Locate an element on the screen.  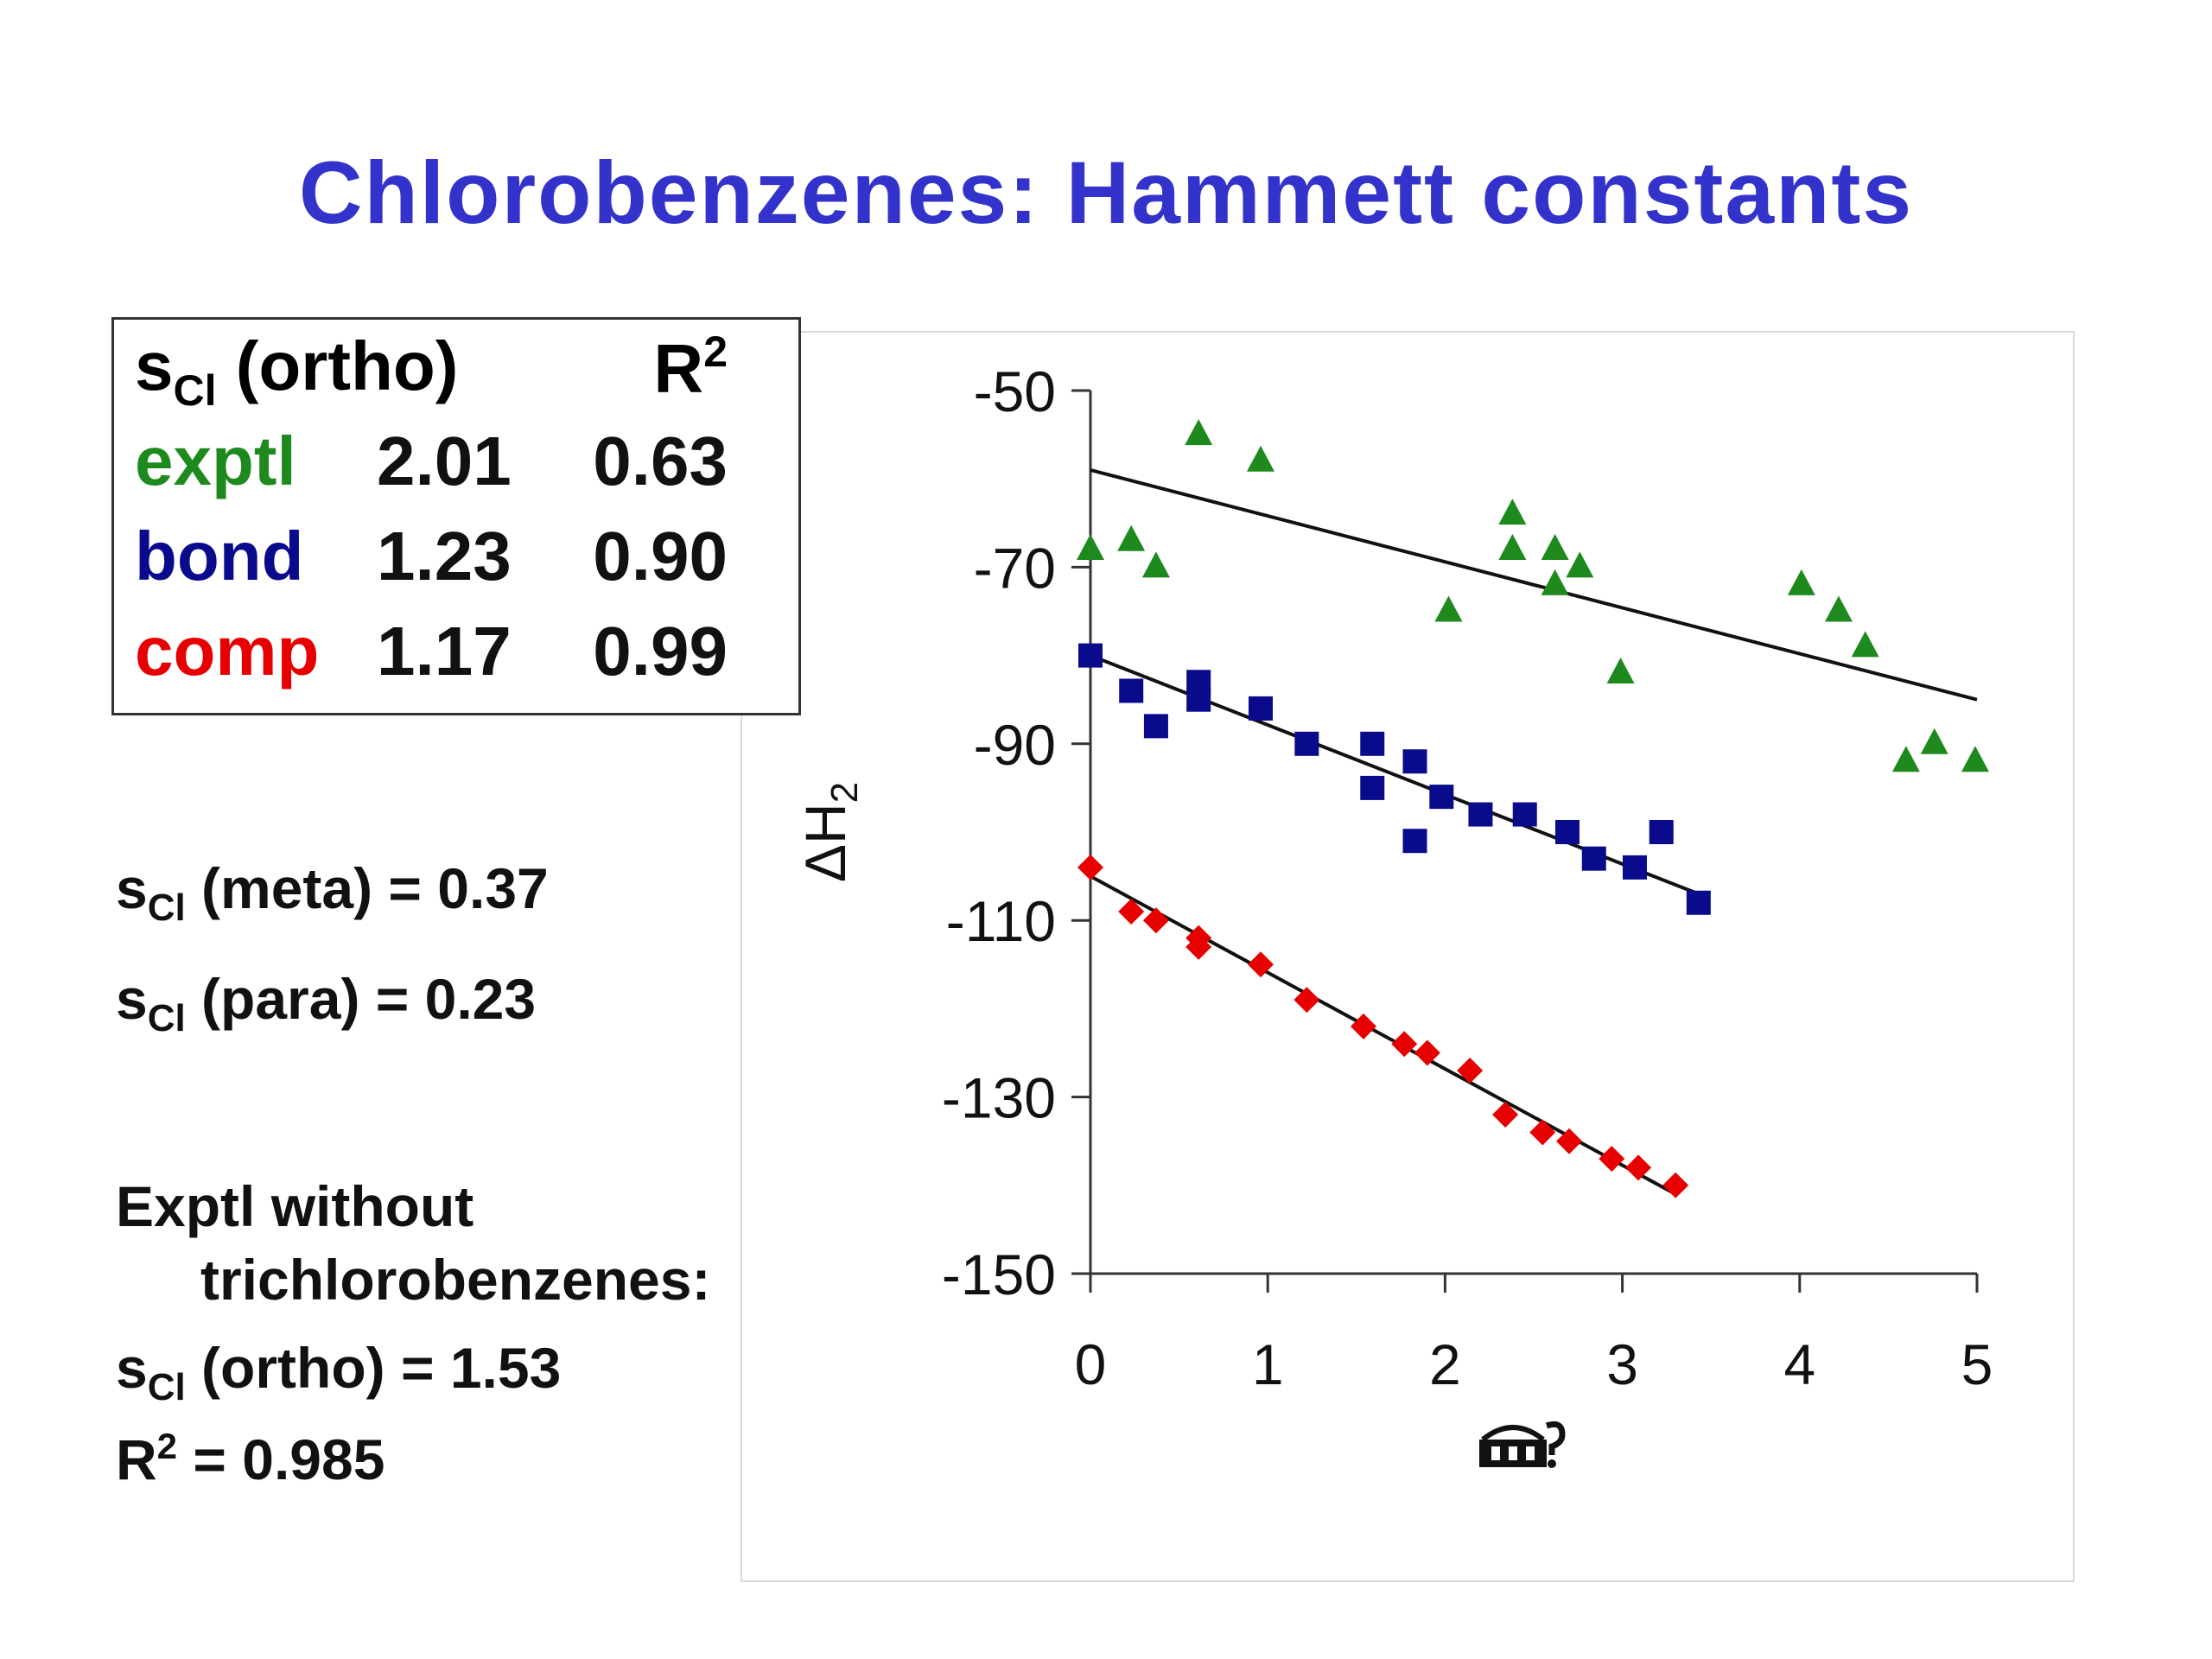
stats-row-bond: bond 1.23 0.90 is located at coordinates (467, 564).